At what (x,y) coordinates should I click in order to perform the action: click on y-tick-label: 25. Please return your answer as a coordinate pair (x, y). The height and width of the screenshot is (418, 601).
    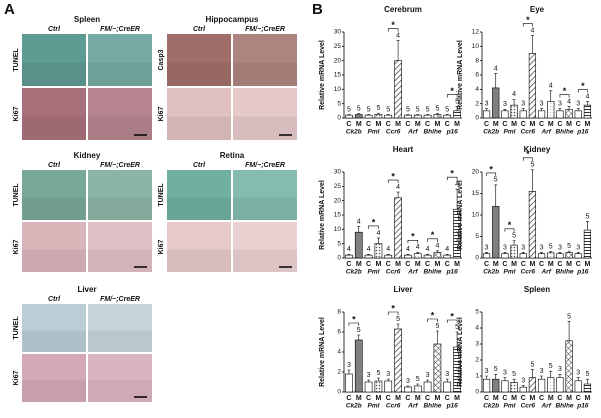
    Looking at the image, I should click on (338, 46).